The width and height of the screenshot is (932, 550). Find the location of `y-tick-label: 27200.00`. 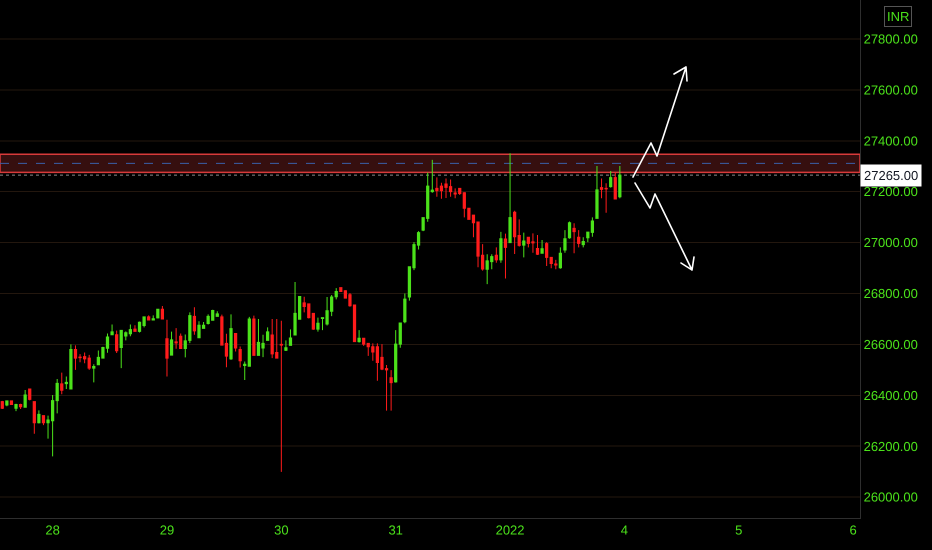

y-tick-label: 27200.00 is located at coordinates (891, 192).